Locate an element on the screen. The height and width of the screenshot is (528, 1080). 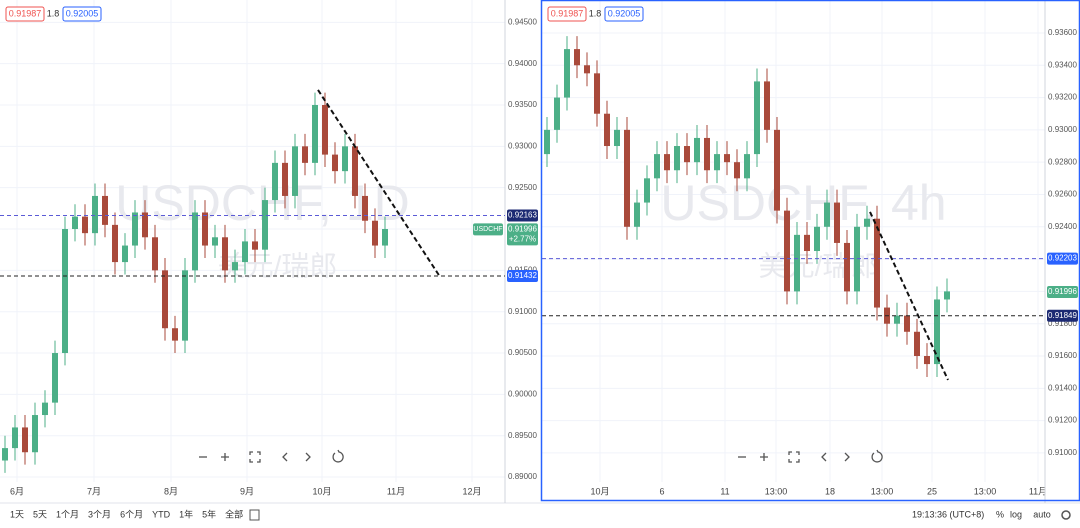
x-tick-label: 6 is located at coordinates (661, 491).